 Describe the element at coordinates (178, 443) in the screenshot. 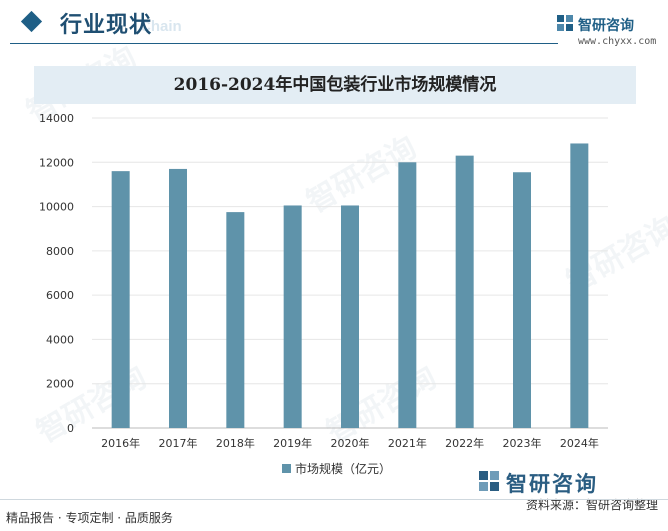

I see `x-tick-label: 2017年` at that location.